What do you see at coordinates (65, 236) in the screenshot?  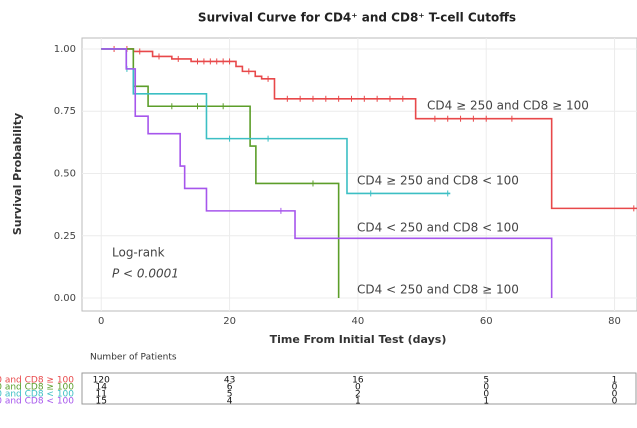 I see `y-tick-label: 0.25` at bounding box center [65, 236].